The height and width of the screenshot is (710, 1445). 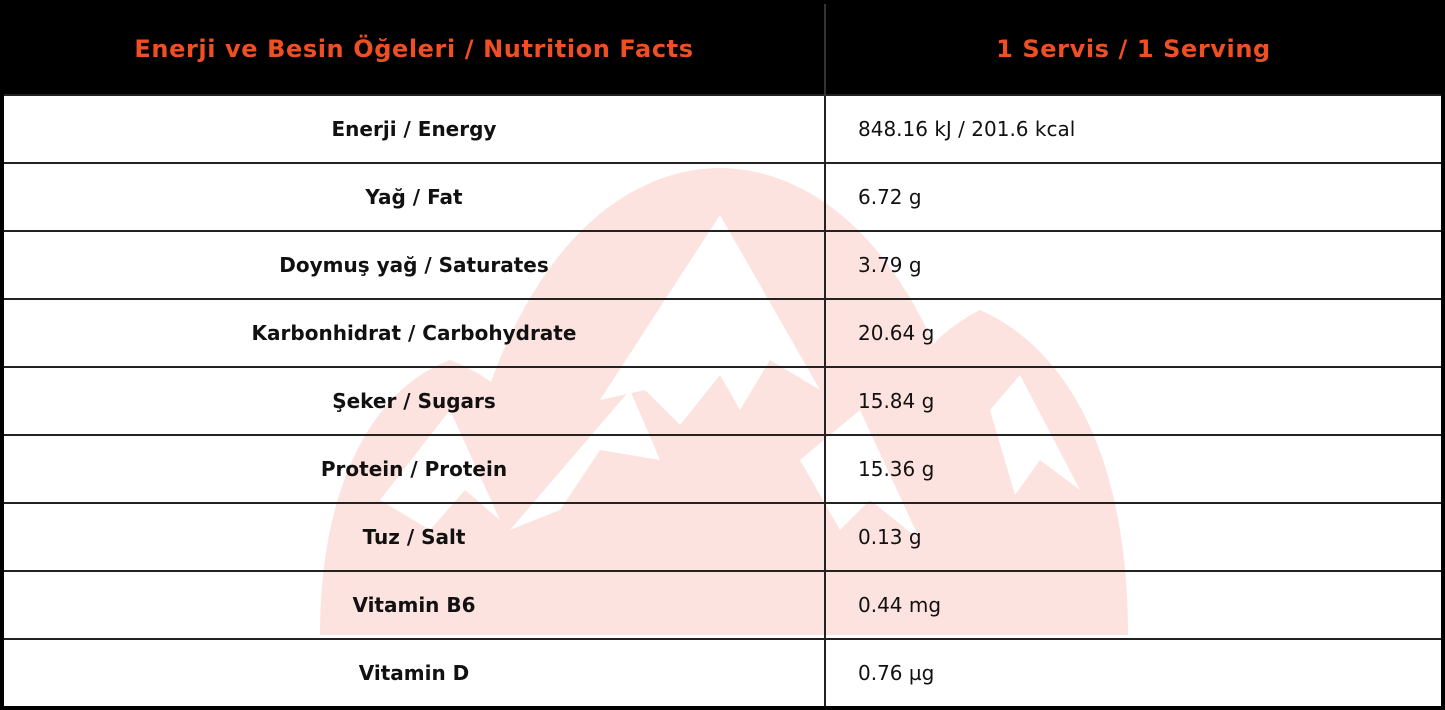 I want to click on table-row: Şeker / Sugars 15.84 g, so click(x=722, y=400).